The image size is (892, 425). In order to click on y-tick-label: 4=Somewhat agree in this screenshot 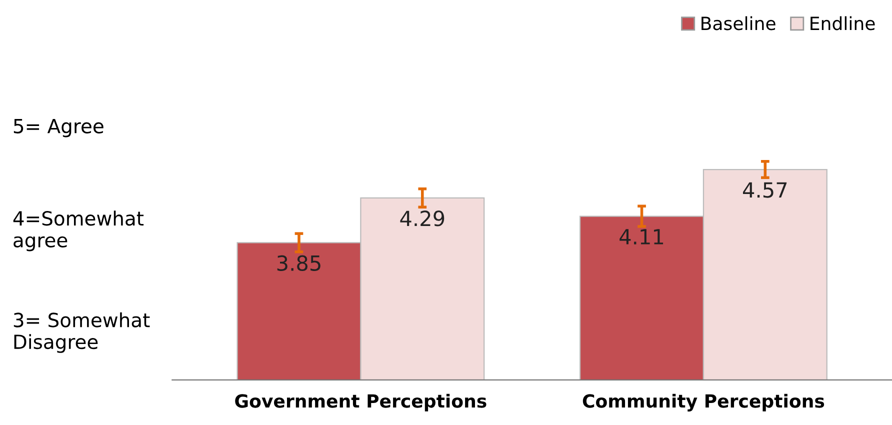, I will do `click(78, 231)`.